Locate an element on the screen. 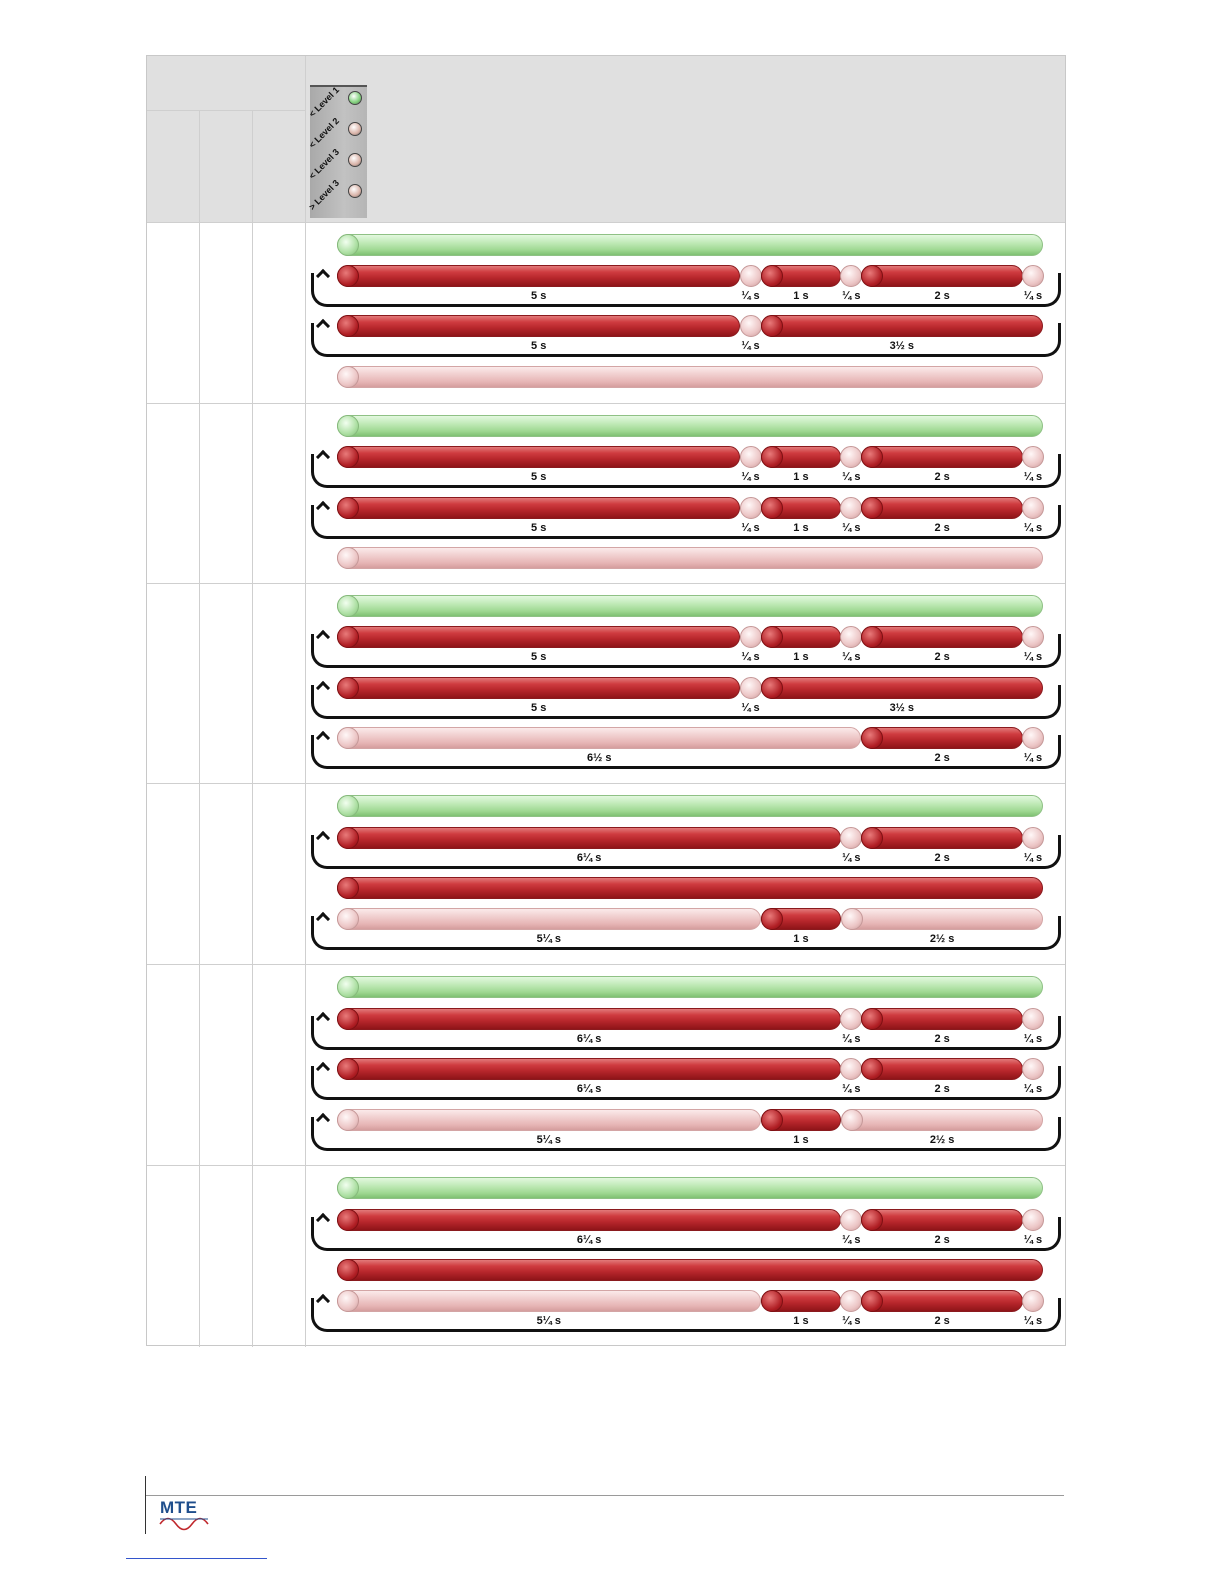  footer-link-underline is located at coordinates (196, 1558).